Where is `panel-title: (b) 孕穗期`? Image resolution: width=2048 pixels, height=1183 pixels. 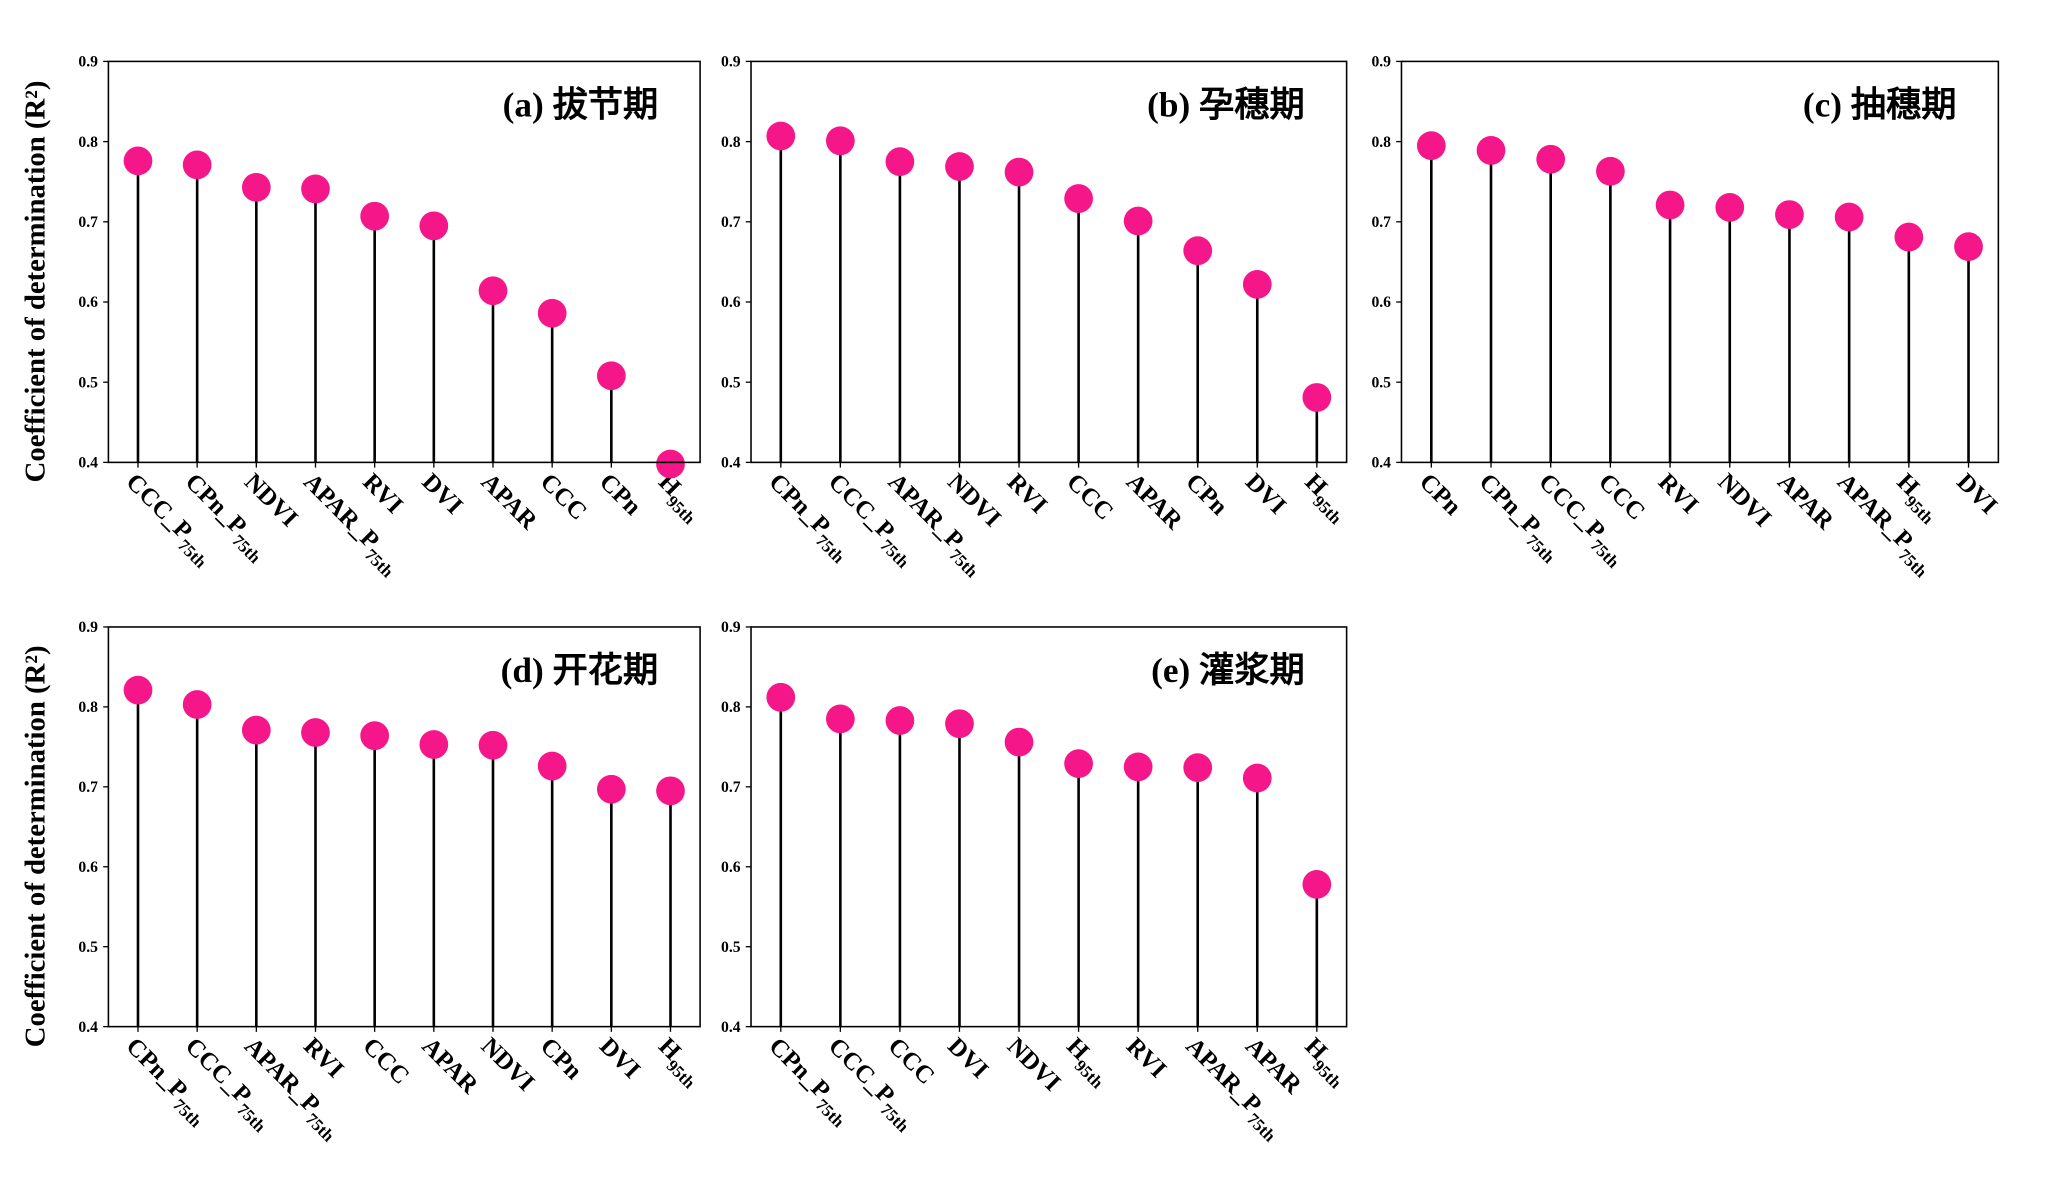
panel-title: (b) 孕穗期 is located at coordinates (1226, 104).